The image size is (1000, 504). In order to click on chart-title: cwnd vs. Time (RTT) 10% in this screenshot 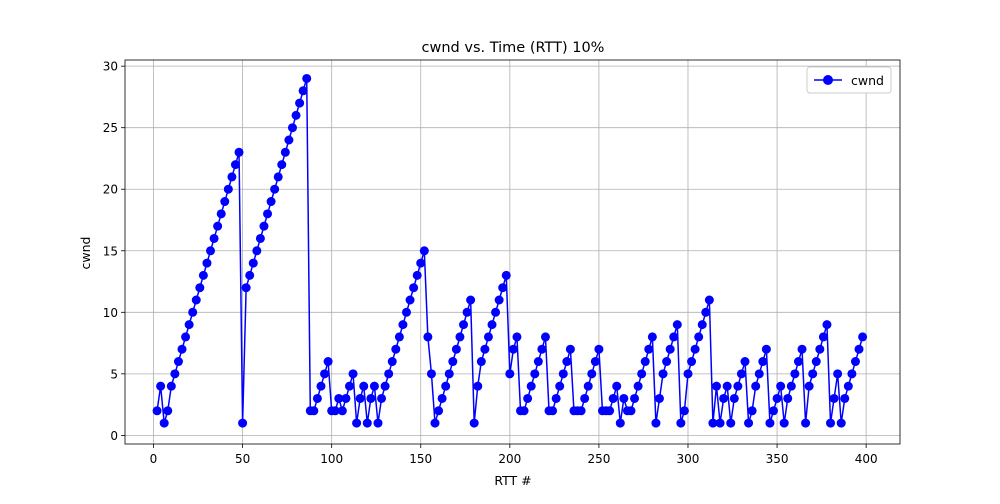, I will do `click(513, 48)`.